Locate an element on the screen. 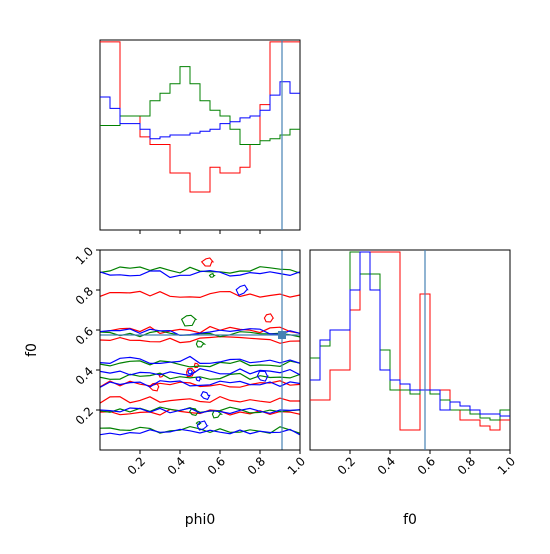 The image size is (550, 554). contour-xlabel: phi0 is located at coordinates (200, 520).